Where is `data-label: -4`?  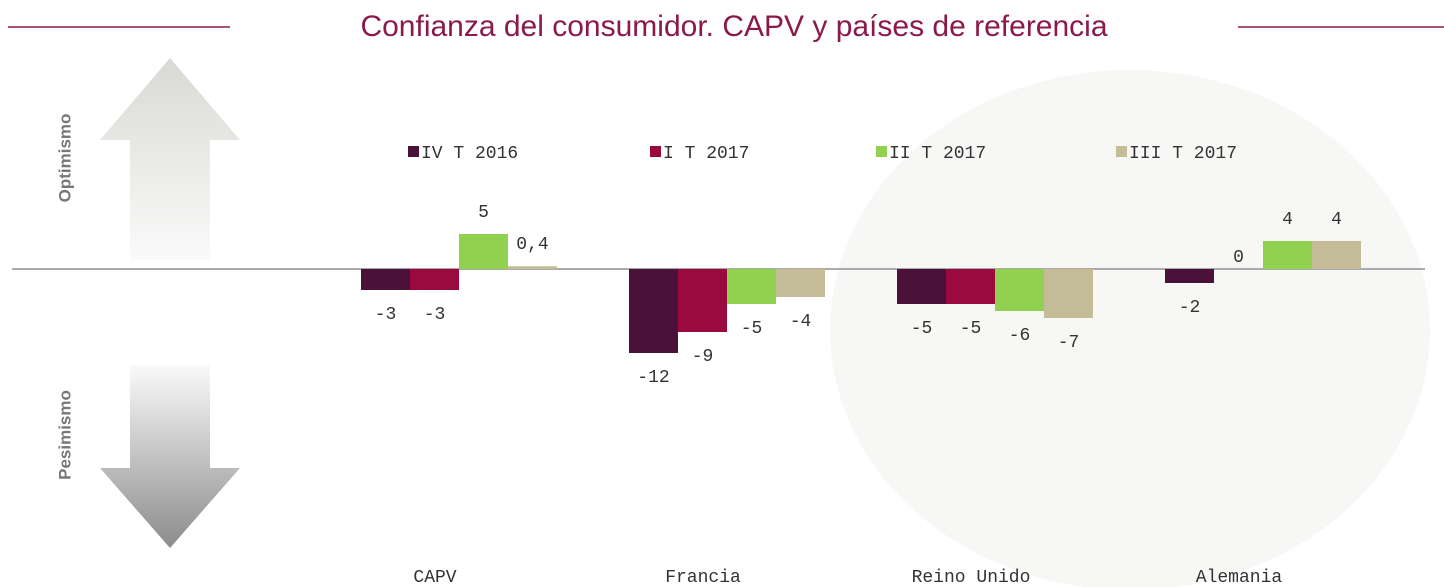
data-label: -4 is located at coordinates (801, 322).